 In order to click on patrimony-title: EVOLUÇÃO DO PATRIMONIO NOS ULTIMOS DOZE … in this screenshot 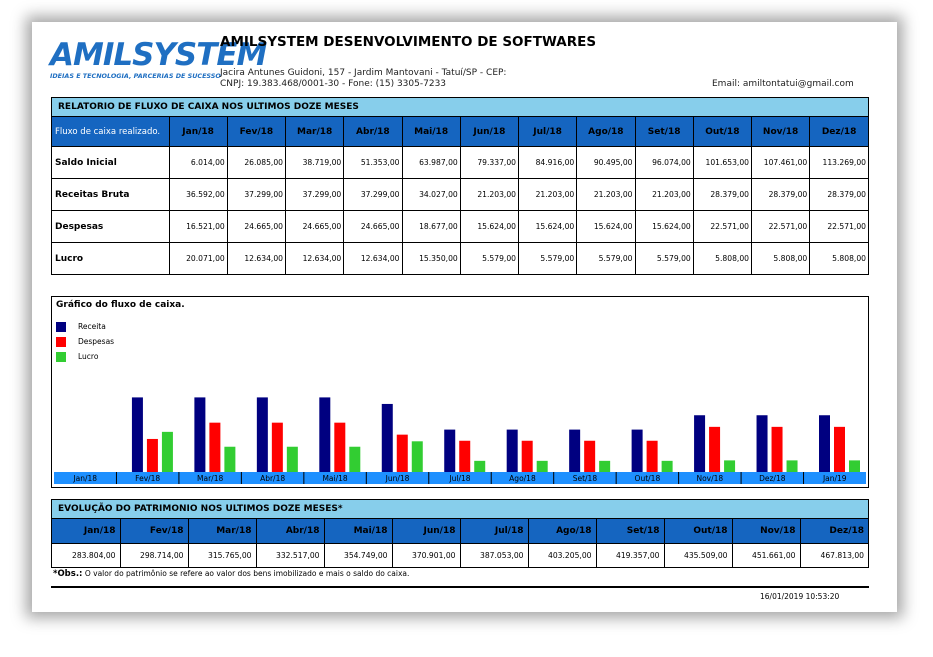, I will do `click(460, 509)`.